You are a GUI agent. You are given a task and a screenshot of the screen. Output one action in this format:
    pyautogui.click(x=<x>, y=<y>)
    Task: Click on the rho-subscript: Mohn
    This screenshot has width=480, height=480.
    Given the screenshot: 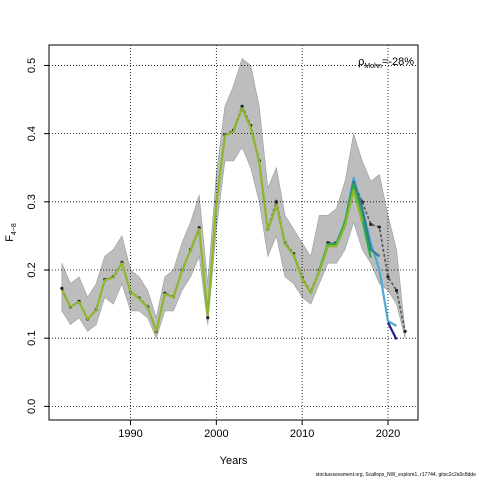 What is the action you would take?
    pyautogui.click(x=373, y=66)
    